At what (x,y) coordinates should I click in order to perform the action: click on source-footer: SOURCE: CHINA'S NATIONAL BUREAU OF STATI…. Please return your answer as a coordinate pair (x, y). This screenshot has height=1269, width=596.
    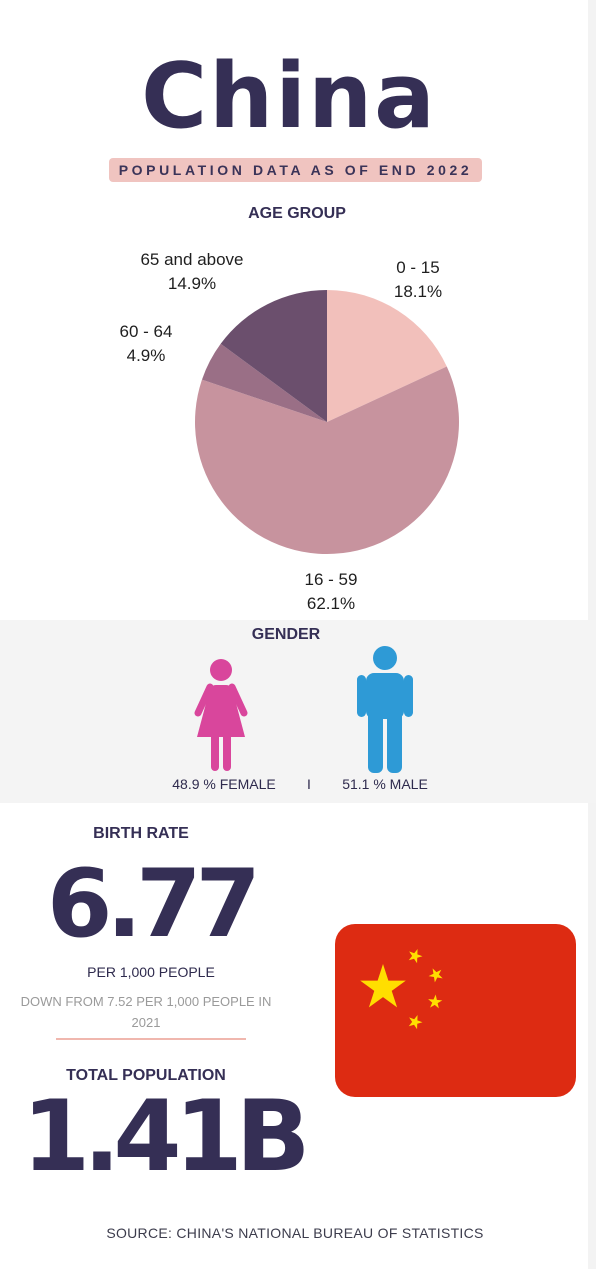
    Looking at the image, I should click on (295, 1233).